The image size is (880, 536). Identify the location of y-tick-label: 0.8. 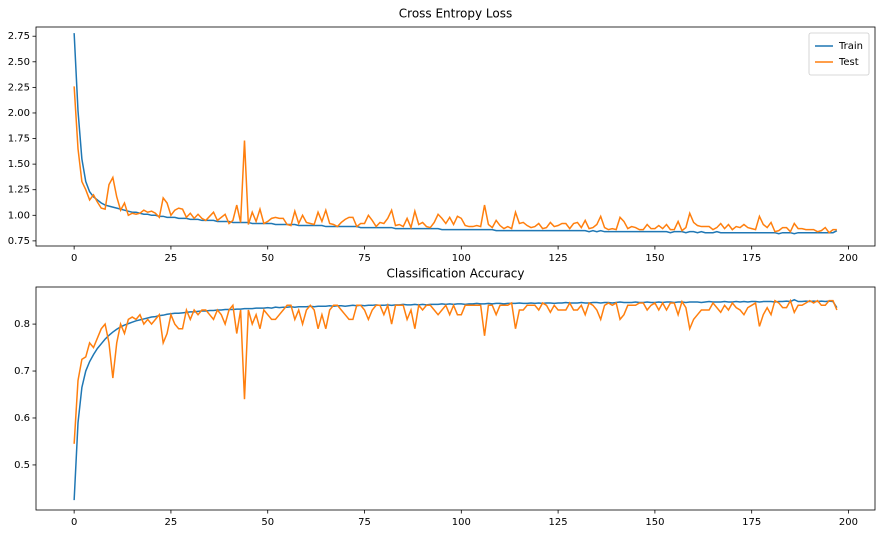
(22, 324).